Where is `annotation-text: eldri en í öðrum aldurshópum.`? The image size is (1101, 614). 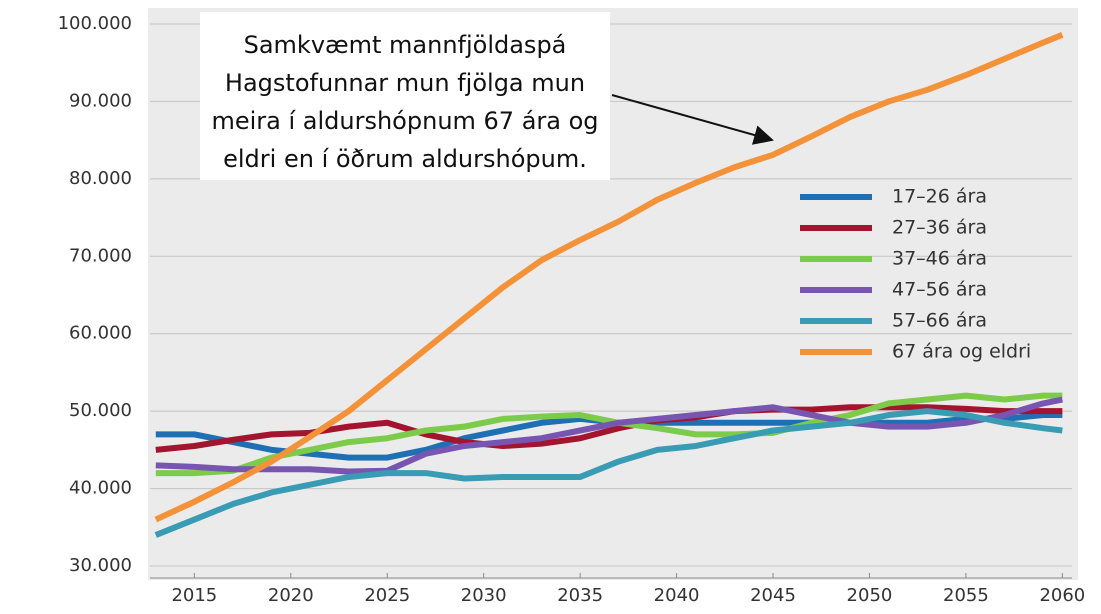 annotation-text: eldri en í öðrum aldurshópum. is located at coordinates (405, 159).